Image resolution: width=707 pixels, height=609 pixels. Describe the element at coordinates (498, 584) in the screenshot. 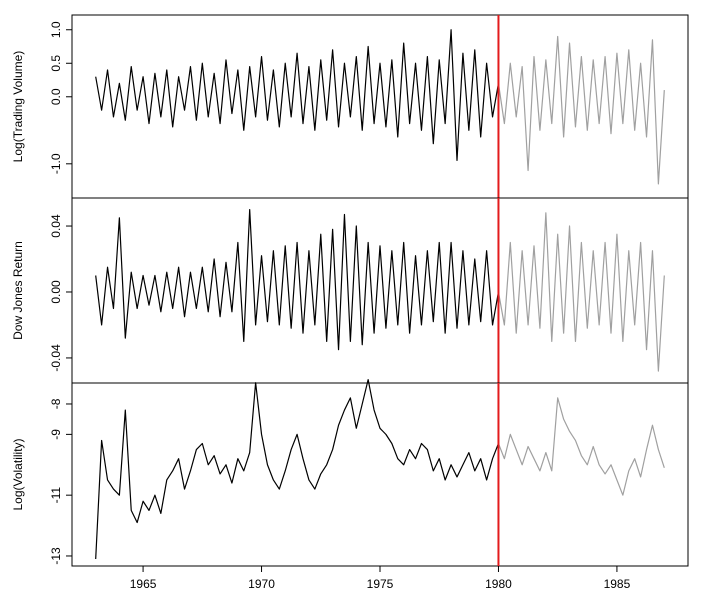

I see `x-tick-label: 1980` at that location.